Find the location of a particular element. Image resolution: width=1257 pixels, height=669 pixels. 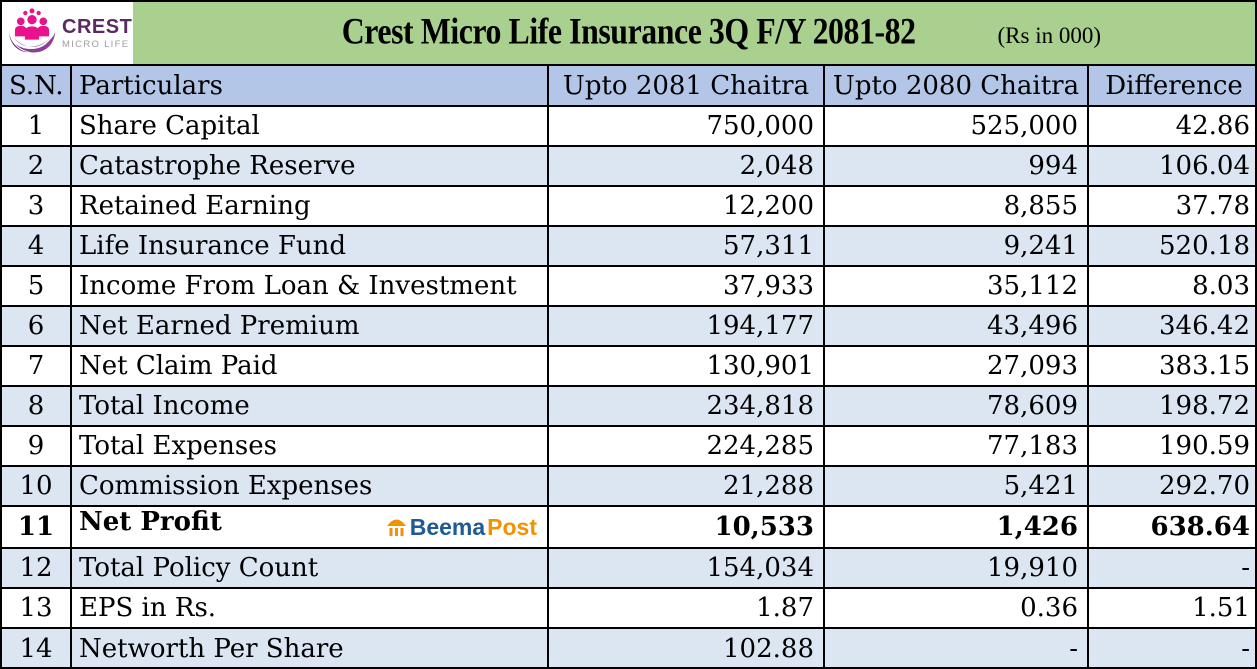

value-2080-cell: 994 is located at coordinates (956, 166).